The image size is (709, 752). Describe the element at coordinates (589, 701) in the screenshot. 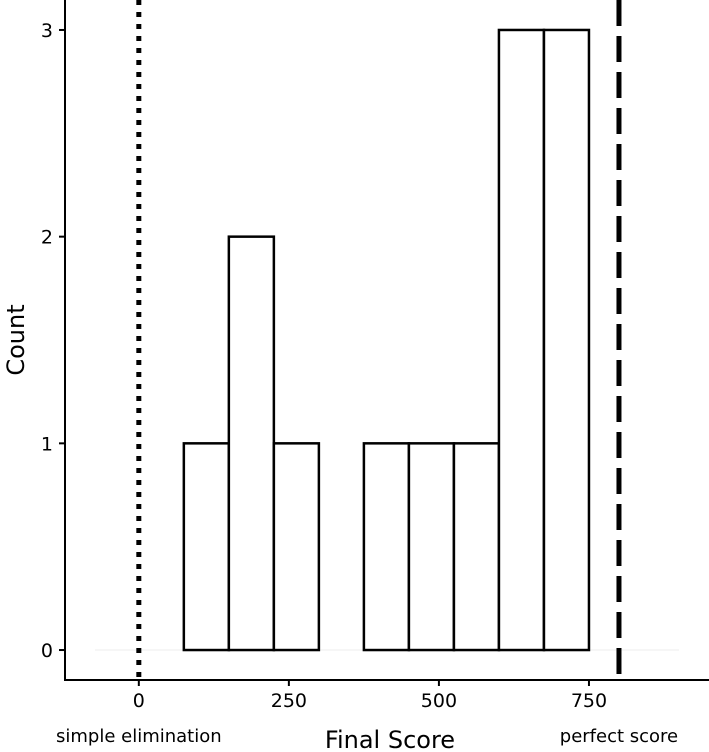

I see `x-tick-label: 750` at that location.